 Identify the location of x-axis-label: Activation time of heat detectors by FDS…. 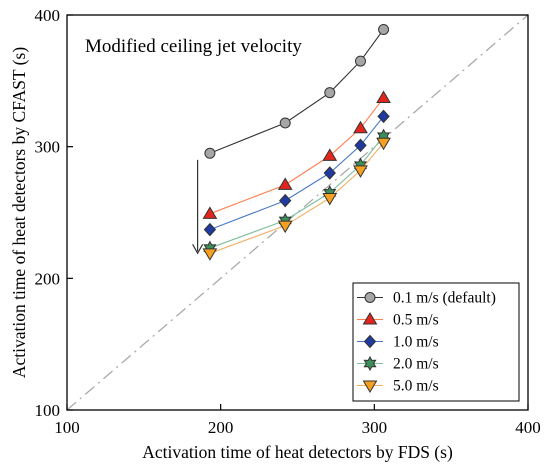
(297, 452).